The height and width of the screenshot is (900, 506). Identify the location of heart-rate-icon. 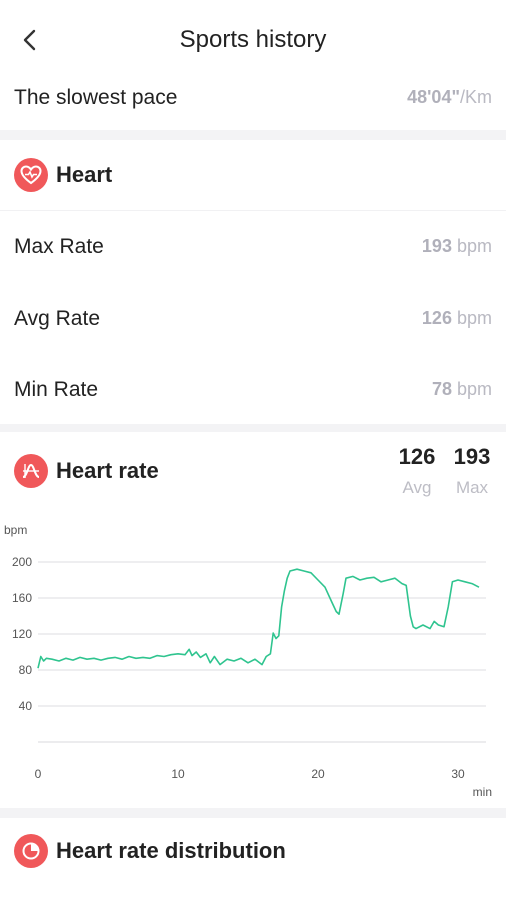
(31, 471).